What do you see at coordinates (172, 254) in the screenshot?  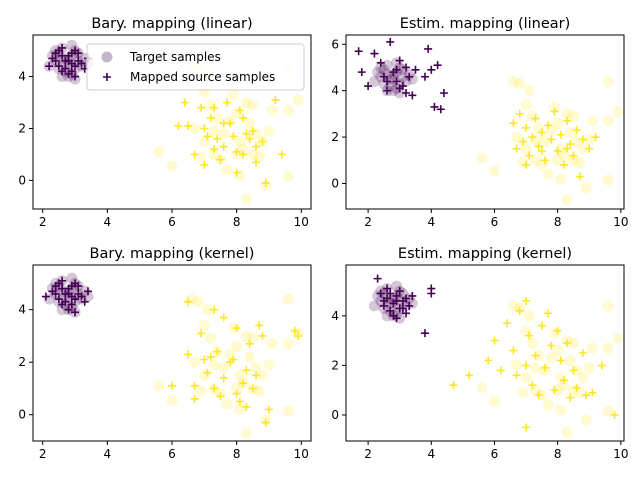 I see `subplot-title: Bary. mapping (kernel)` at bounding box center [172, 254].